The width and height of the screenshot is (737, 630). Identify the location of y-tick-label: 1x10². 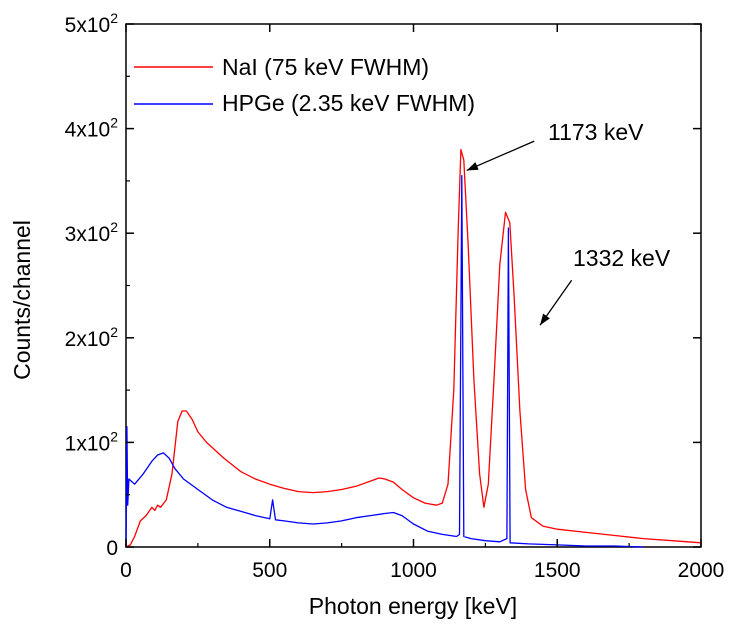
(92, 441).